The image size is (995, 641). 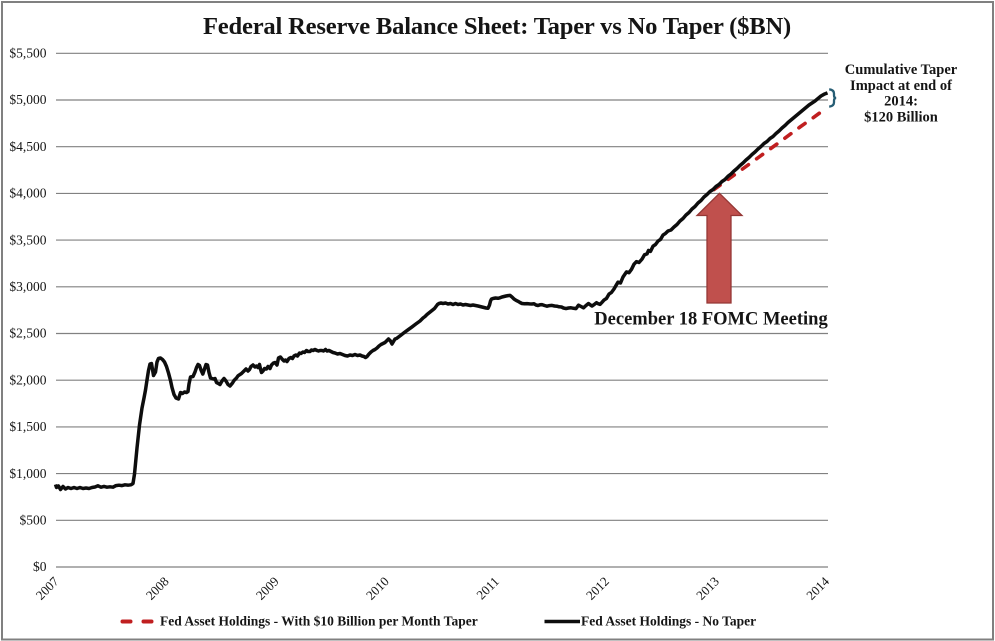 What do you see at coordinates (27, 473) in the screenshot?
I see `svg-text: $1,000` at bounding box center [27, 473].